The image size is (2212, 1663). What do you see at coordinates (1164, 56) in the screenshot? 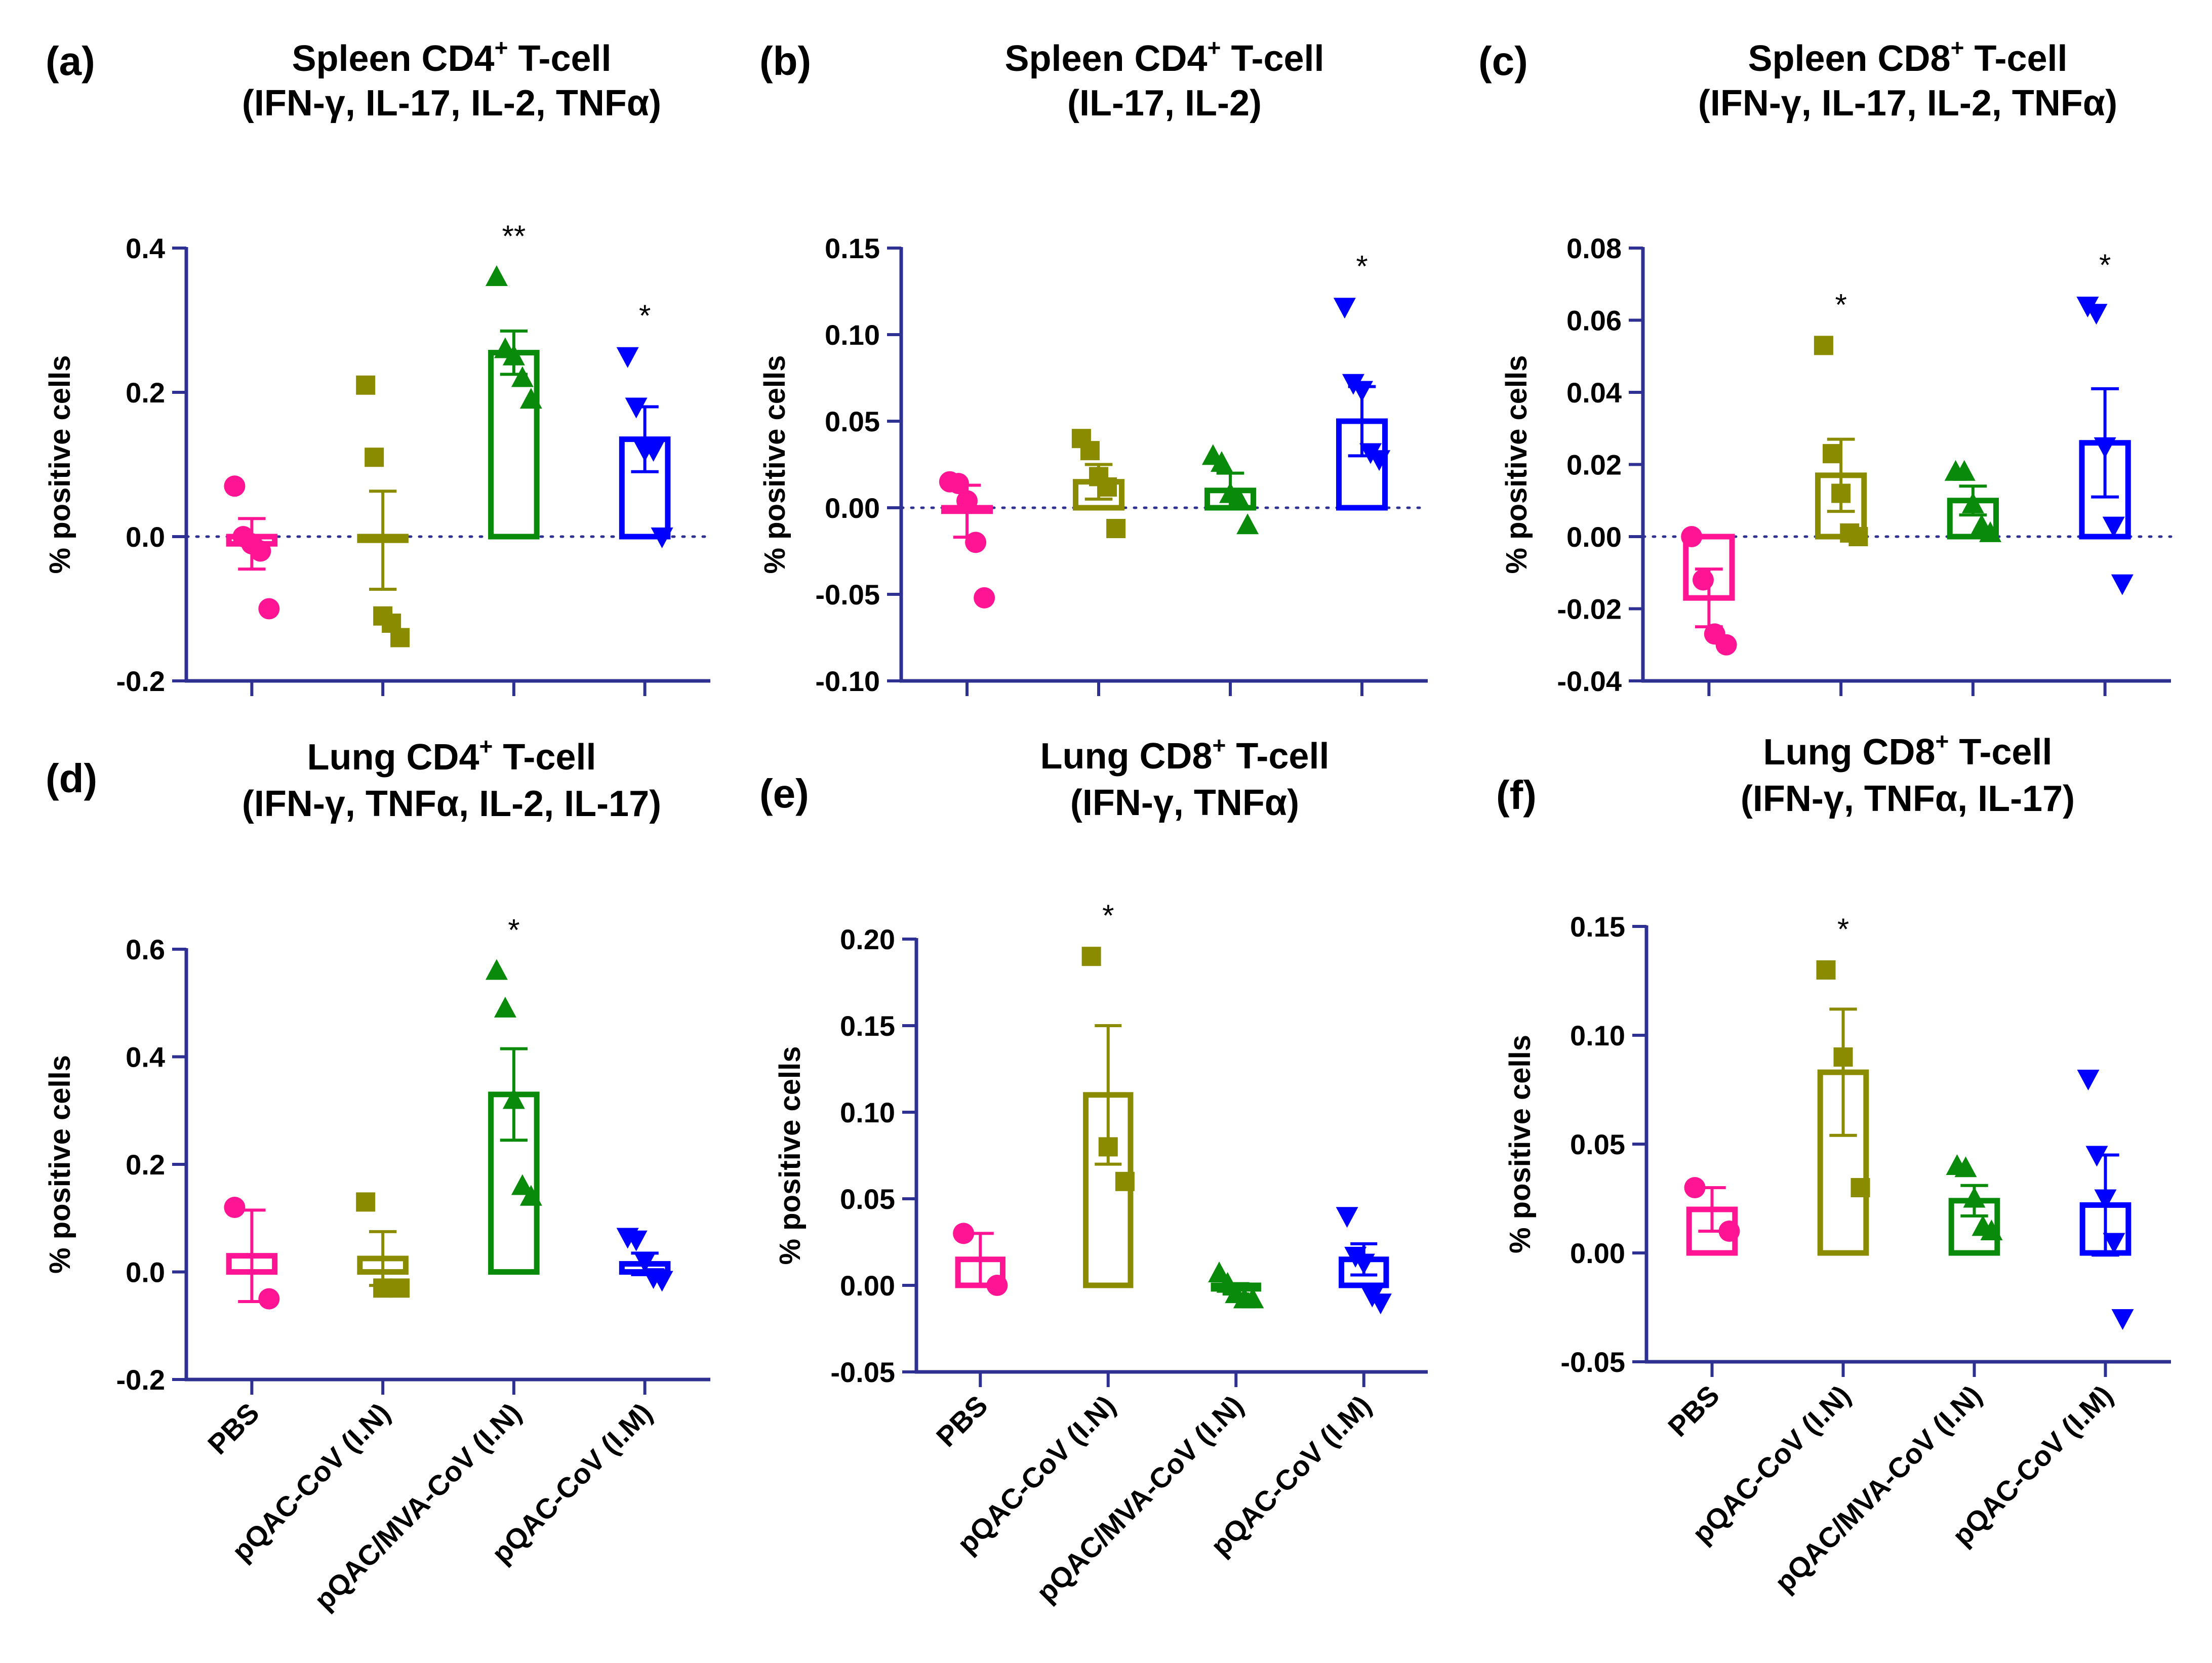
I see `panel-title-line1: Spleen CD4+ T-cell` at bounding box center [1164, 56].